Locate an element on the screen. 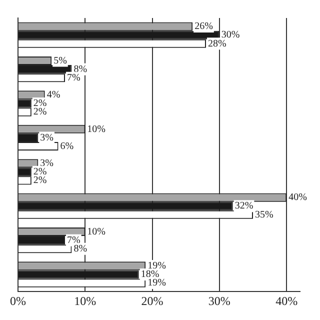 The height and width of the screenshot is (320, 320). data-label: 5% is located at coordinates (60, 60).